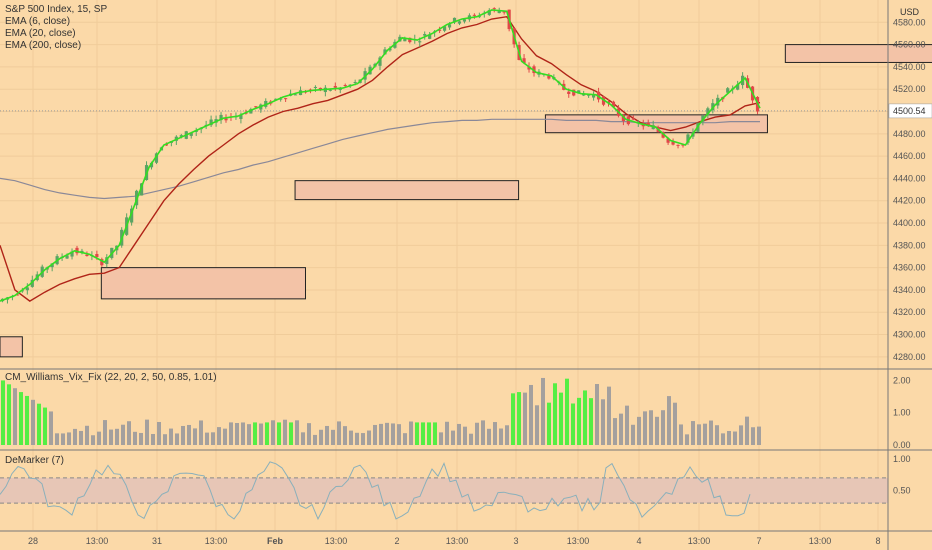 This screenshot has height=550, width=932. Describe the element at coordinates (909, 201) in the screenshot. I see `price-tick-label: 4420.00` at that location.